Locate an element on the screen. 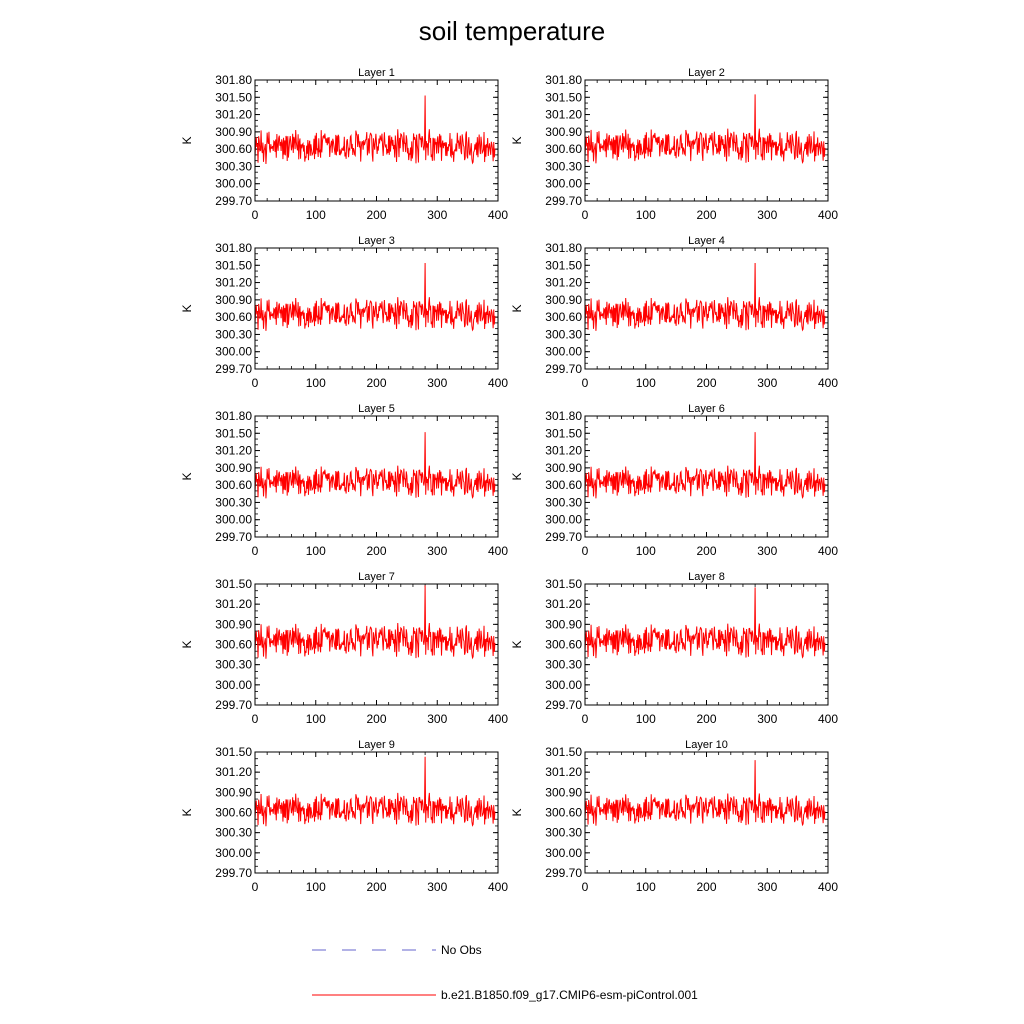 The width and height of the screenshot is (1024, 1024). panel-title: Layer 1 is located at coordinates (376, 73).